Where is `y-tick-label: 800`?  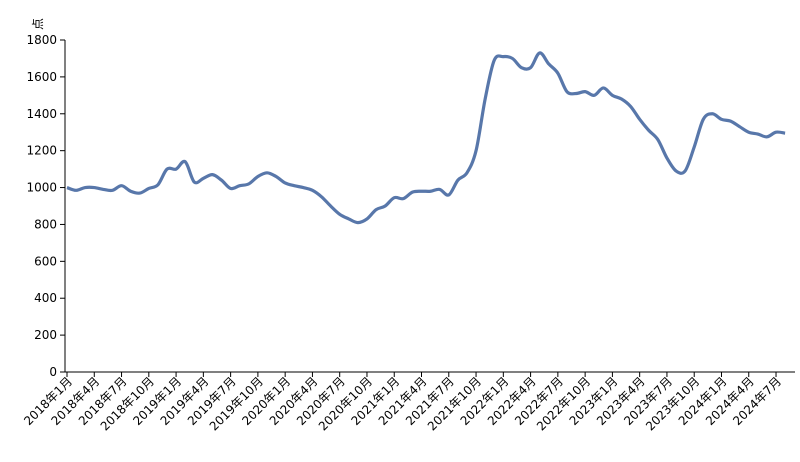
y-tick-label: 800 is located at coordinates (45, 224).